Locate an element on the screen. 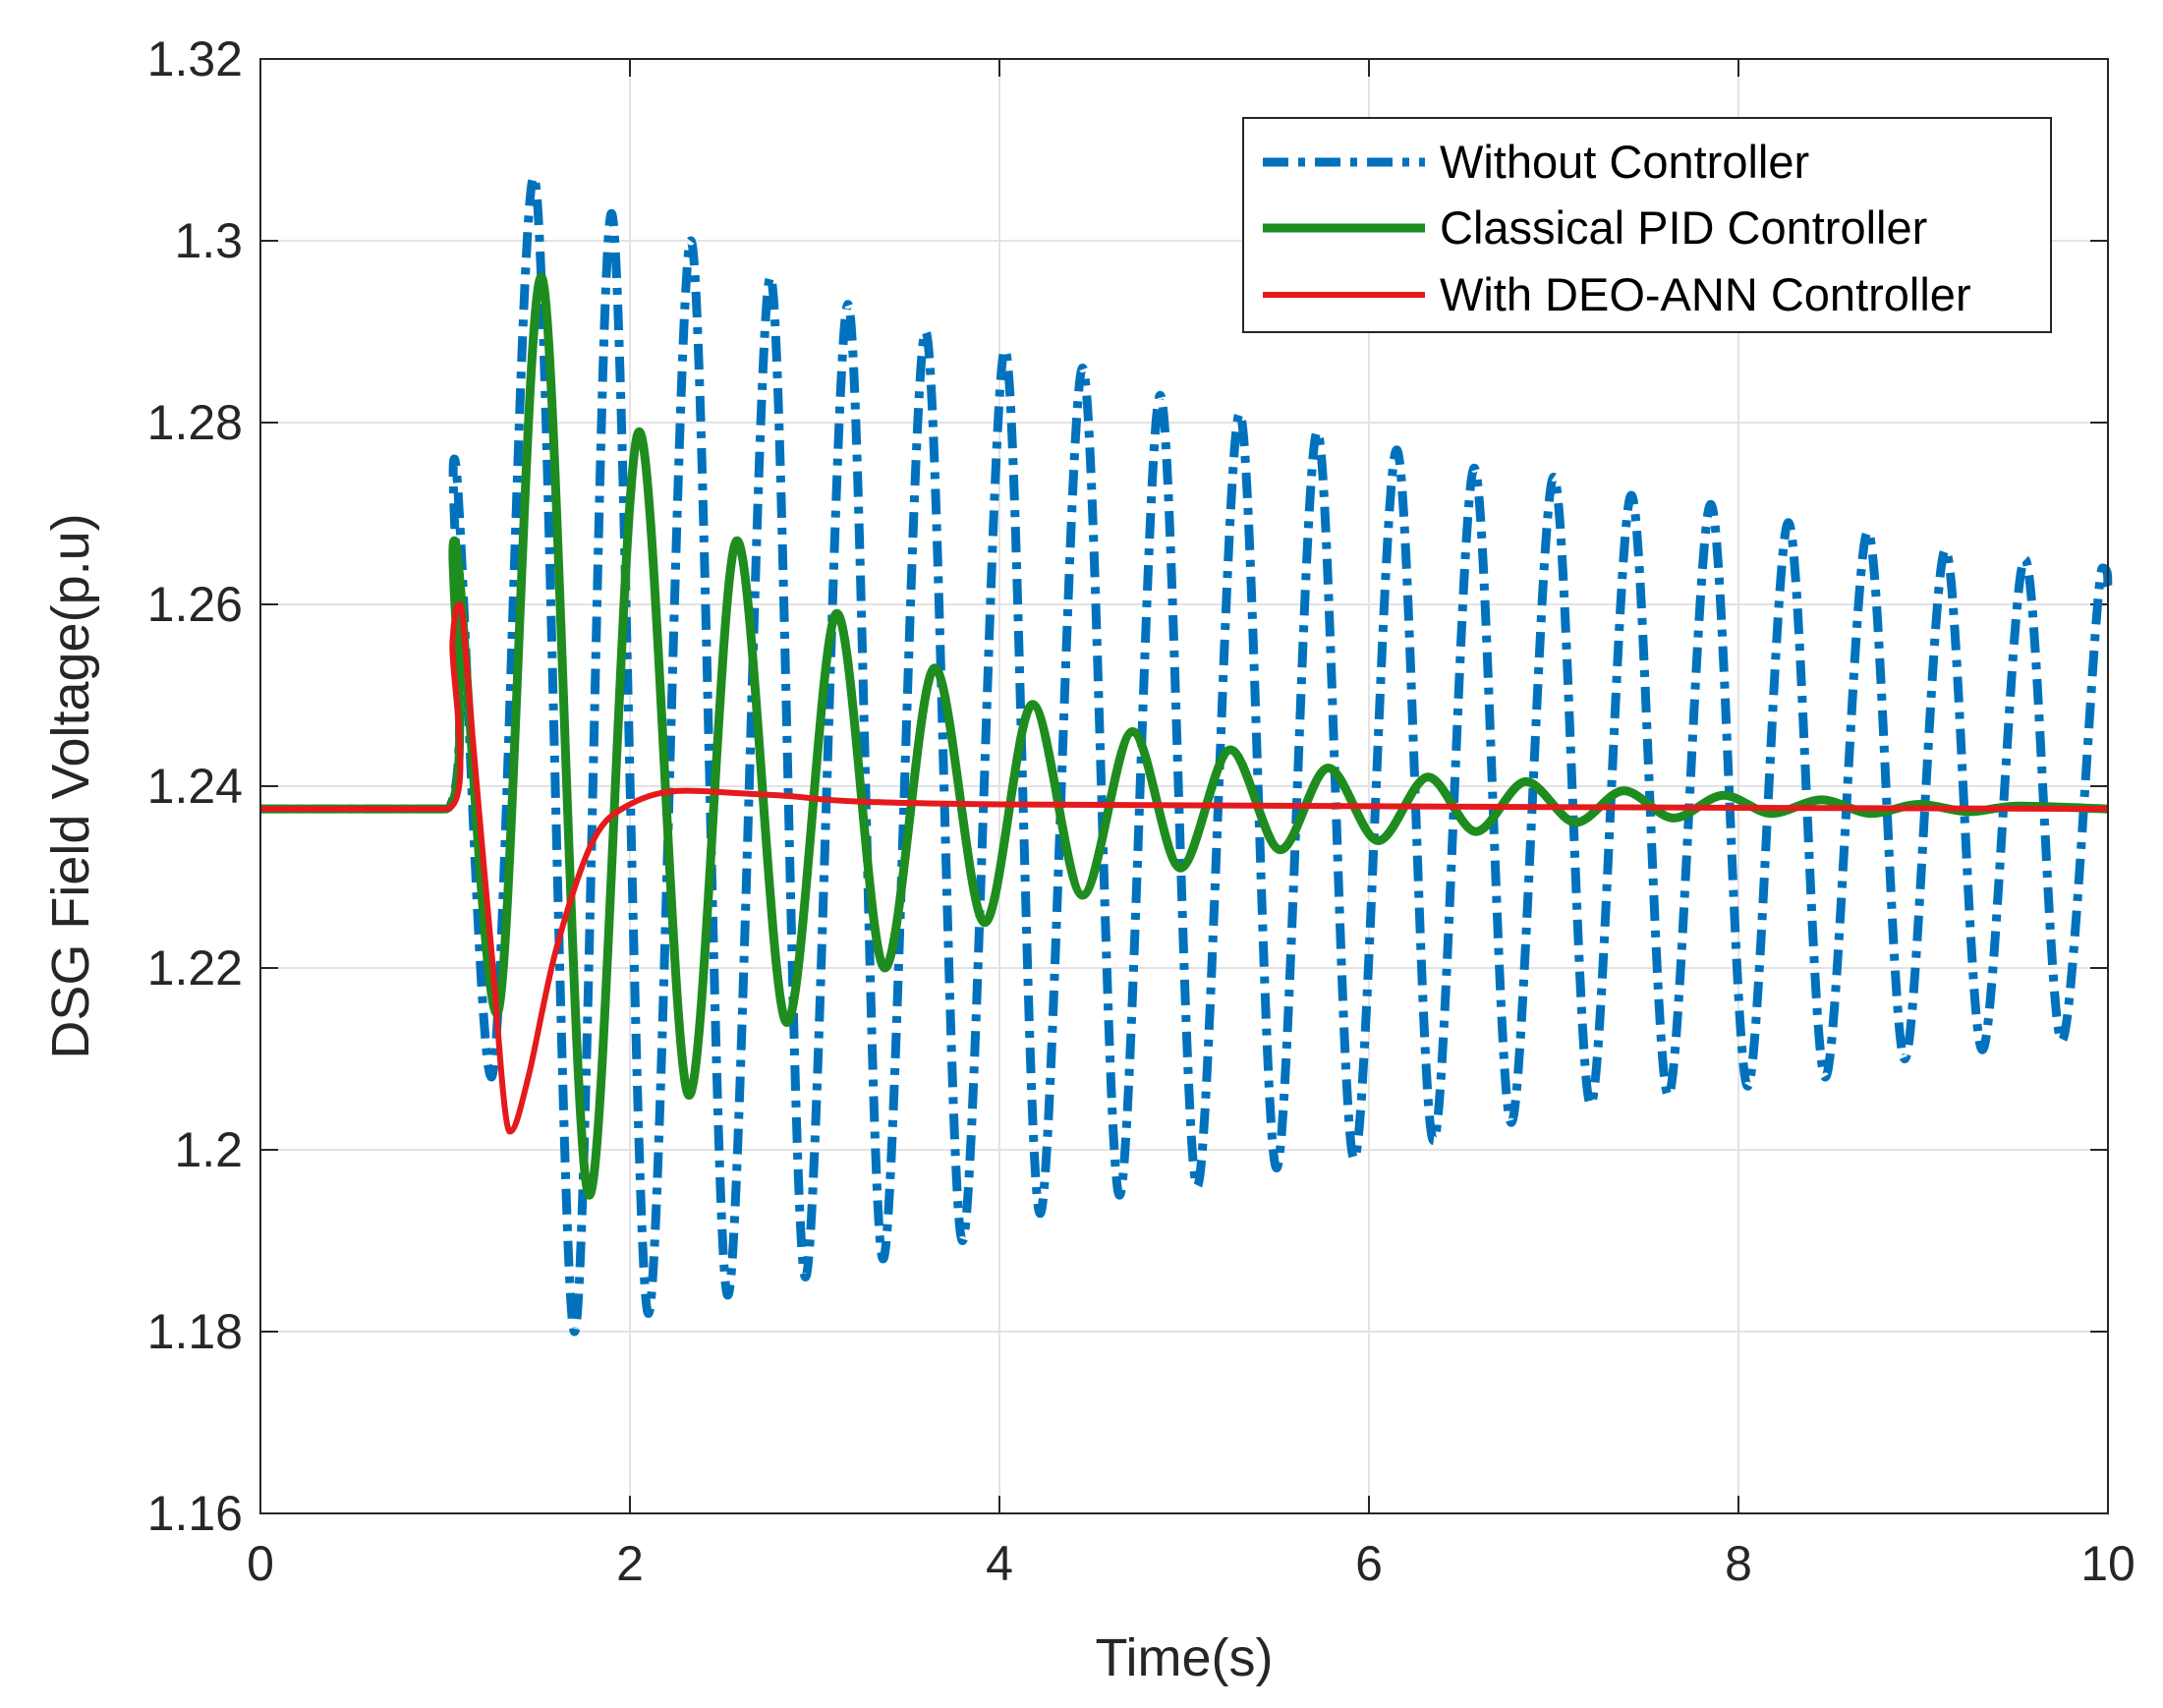  y-tick-label: 1.2 is located at coordinates (208, 1149).